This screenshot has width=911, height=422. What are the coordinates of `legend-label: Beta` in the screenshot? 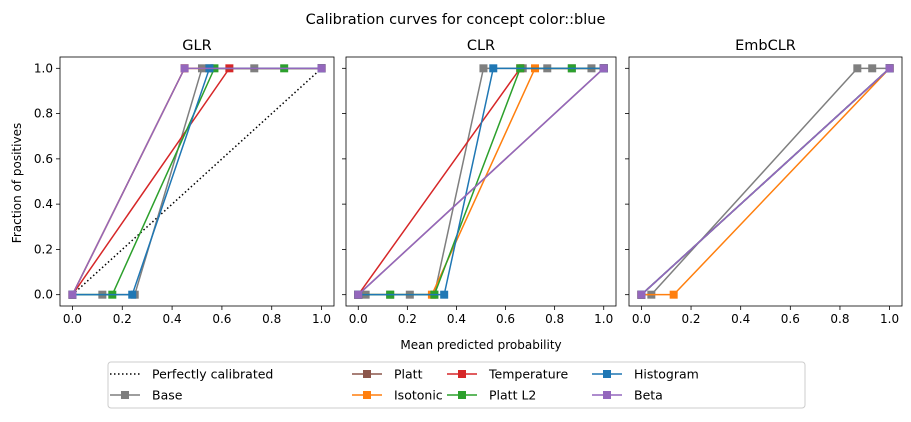 It's located at (648, 395).